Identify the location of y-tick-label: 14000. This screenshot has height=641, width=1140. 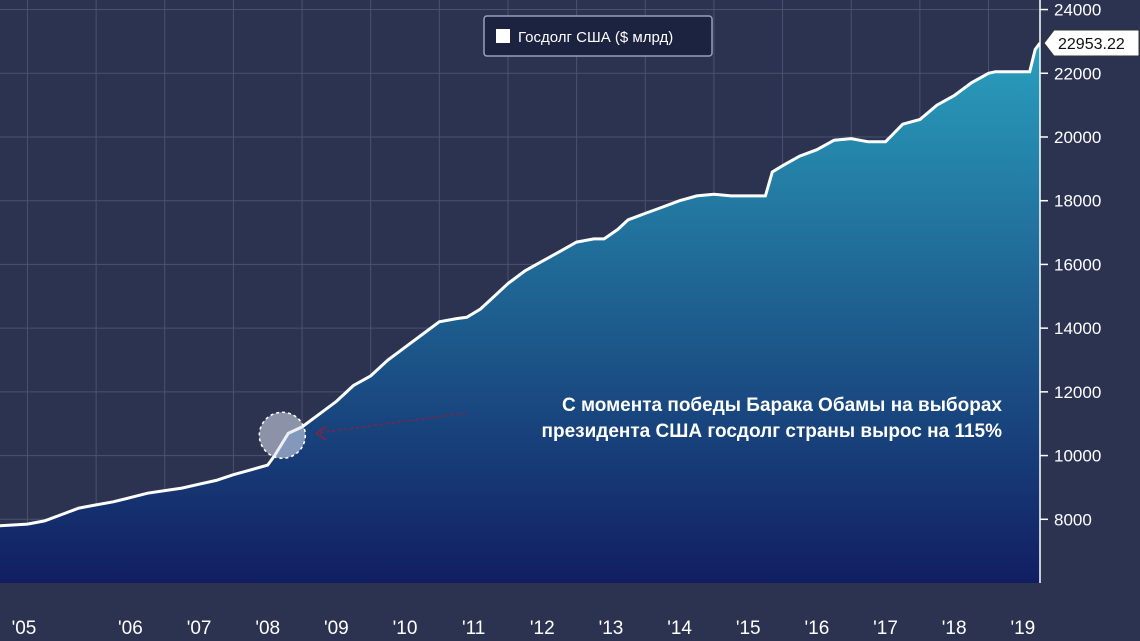
(1077, 328).